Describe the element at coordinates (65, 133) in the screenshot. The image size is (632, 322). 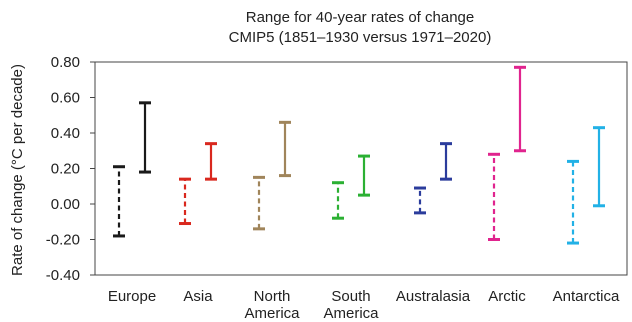
I see `y-tick-label: 0.40` at that location.